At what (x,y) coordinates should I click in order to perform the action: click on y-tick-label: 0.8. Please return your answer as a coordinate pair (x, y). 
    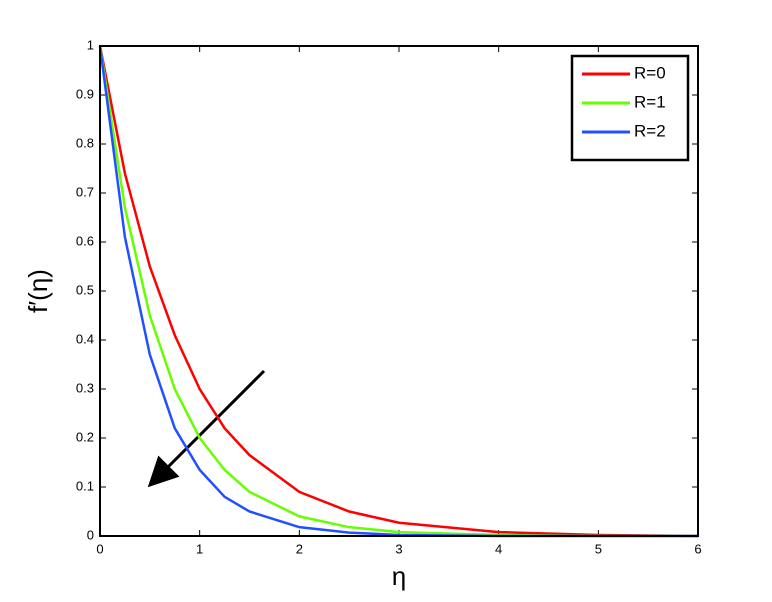
    Looking at the image, I should click on (85, 142).